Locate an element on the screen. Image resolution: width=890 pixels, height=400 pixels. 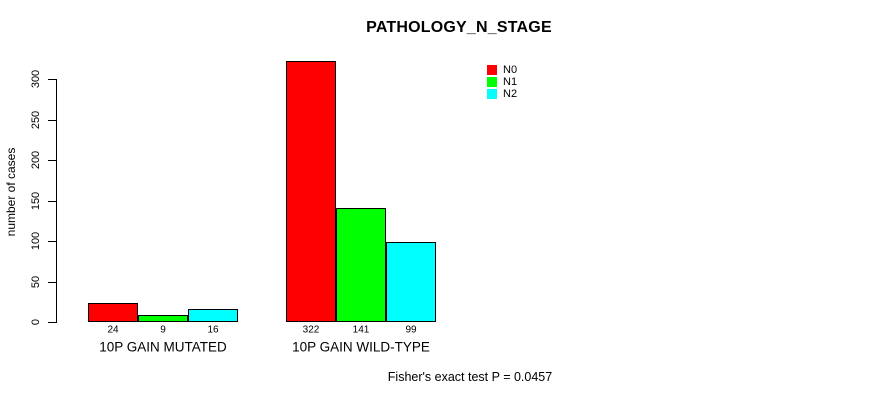
y-tick-label: 150 is located at coordinates (36, 200).